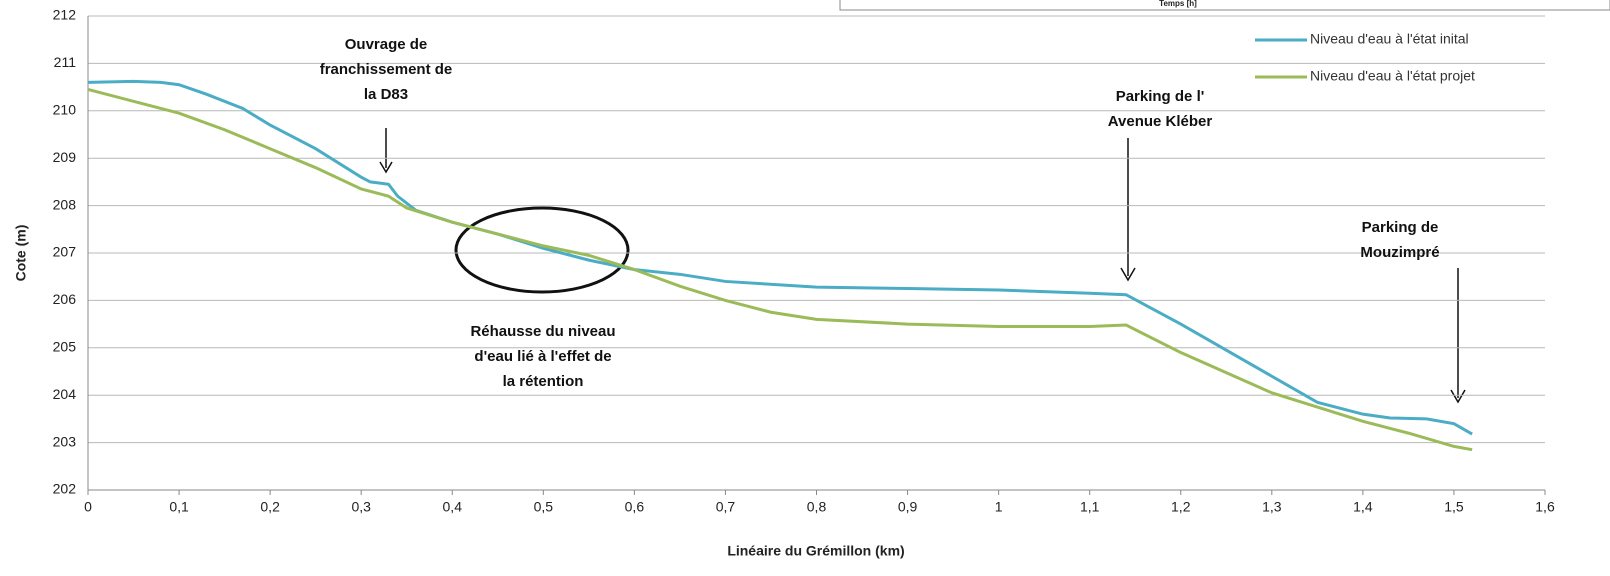 This screenshot has height=576, width=1610. I want to click on highlight-ellipse, so click(542, 250).